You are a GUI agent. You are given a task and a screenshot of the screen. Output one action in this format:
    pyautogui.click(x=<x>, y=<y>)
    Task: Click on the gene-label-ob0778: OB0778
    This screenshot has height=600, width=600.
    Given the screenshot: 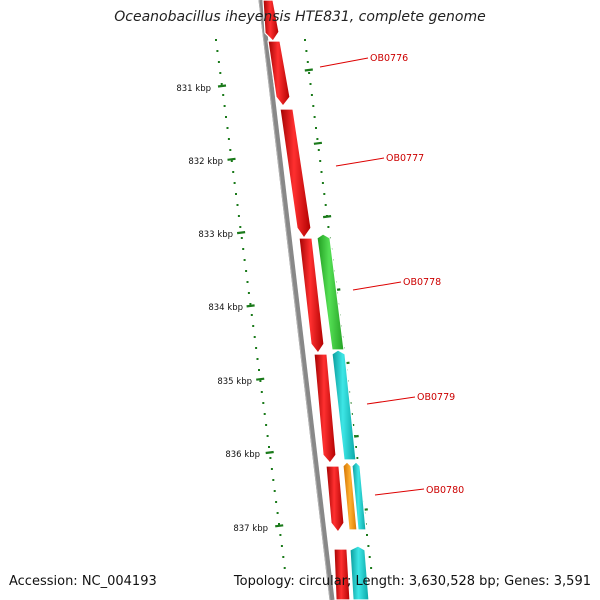 What is the action you would take?
    pyautogui.click(x=422, y=282)
    